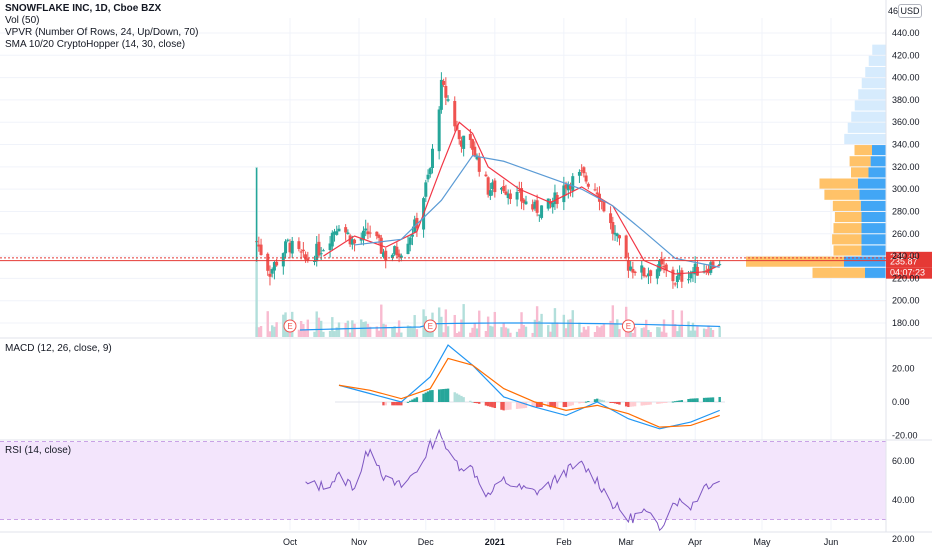 The width and height of the screenshot is (932, 550). What do you see at coordinates (901, 402) in the screenshot?
I see `macd-y-tick-label: 0.00` at bounding box center [901, 402].